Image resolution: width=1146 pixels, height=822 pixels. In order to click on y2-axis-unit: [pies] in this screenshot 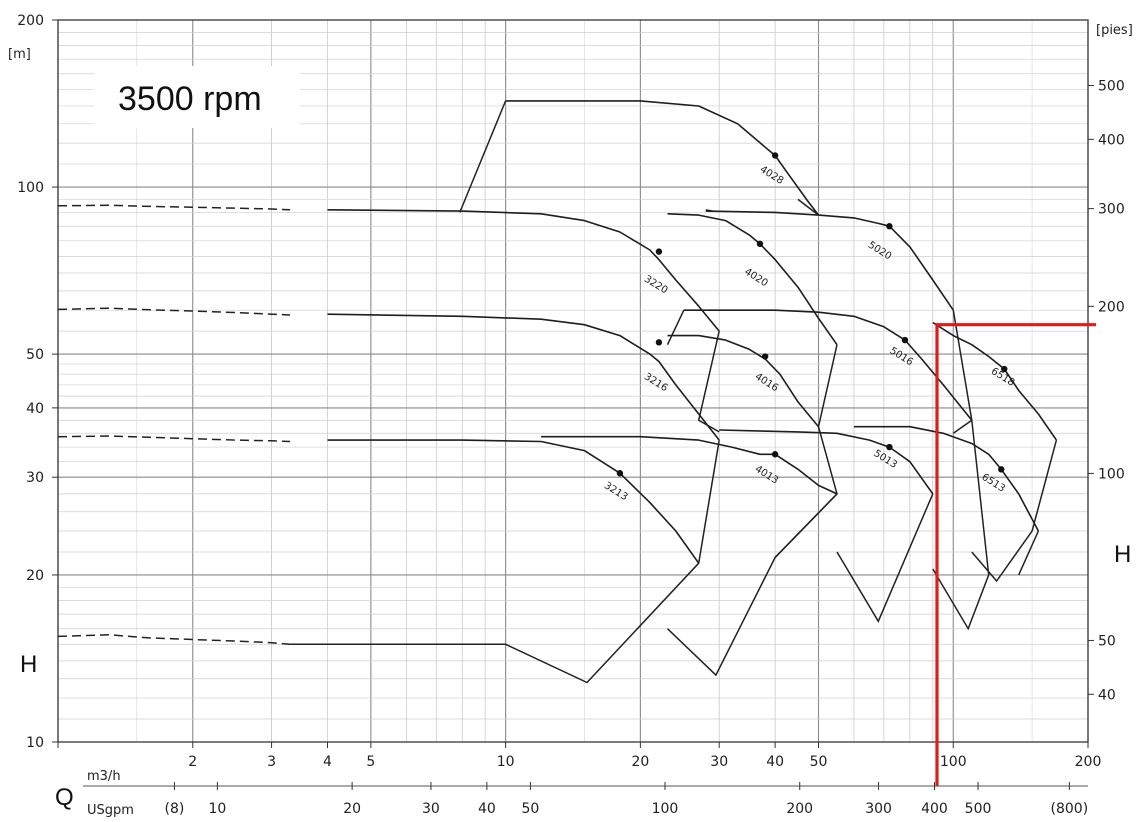, I will do `click(1114, 30)`.